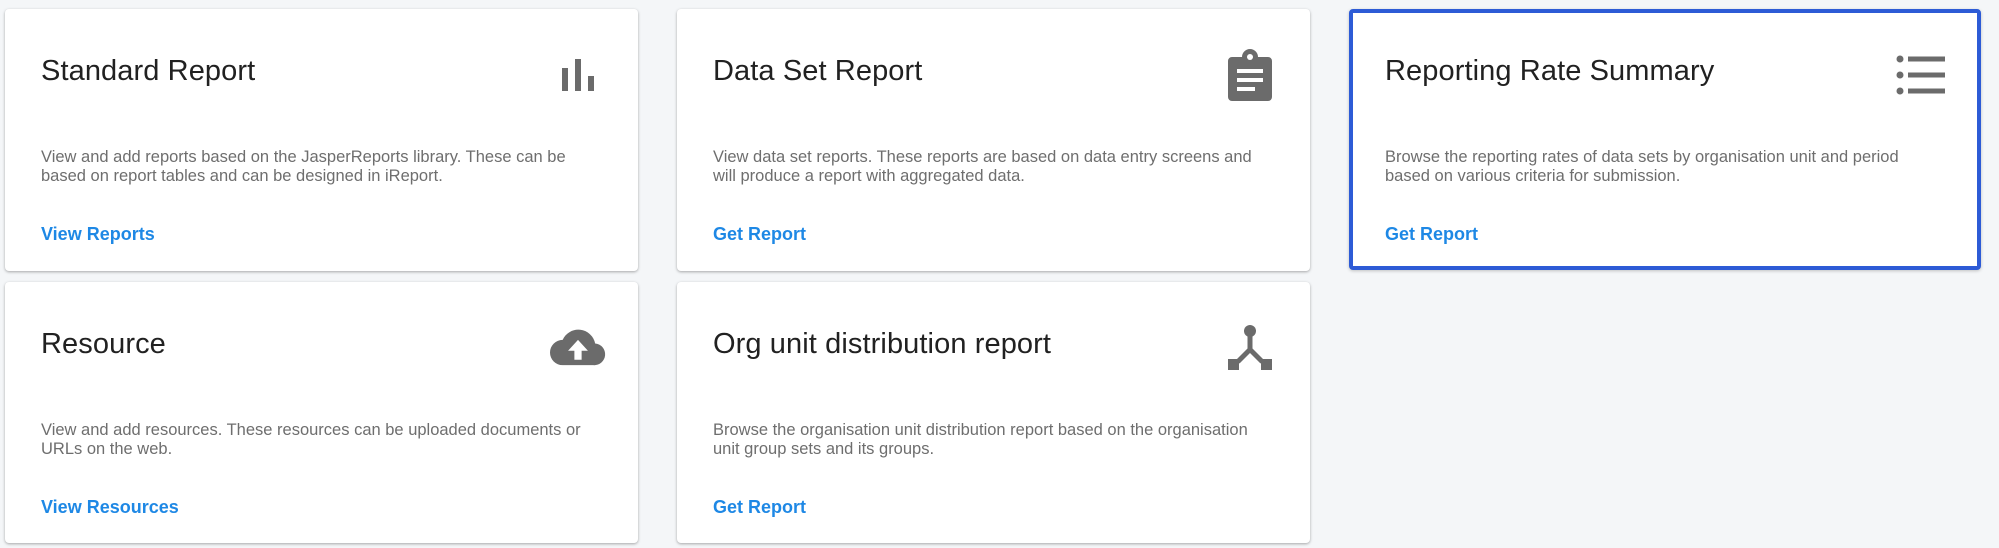 This screenshot has height=548, width=1999. I want to click on card-title: Org unit distribution report, so click(882, 344).